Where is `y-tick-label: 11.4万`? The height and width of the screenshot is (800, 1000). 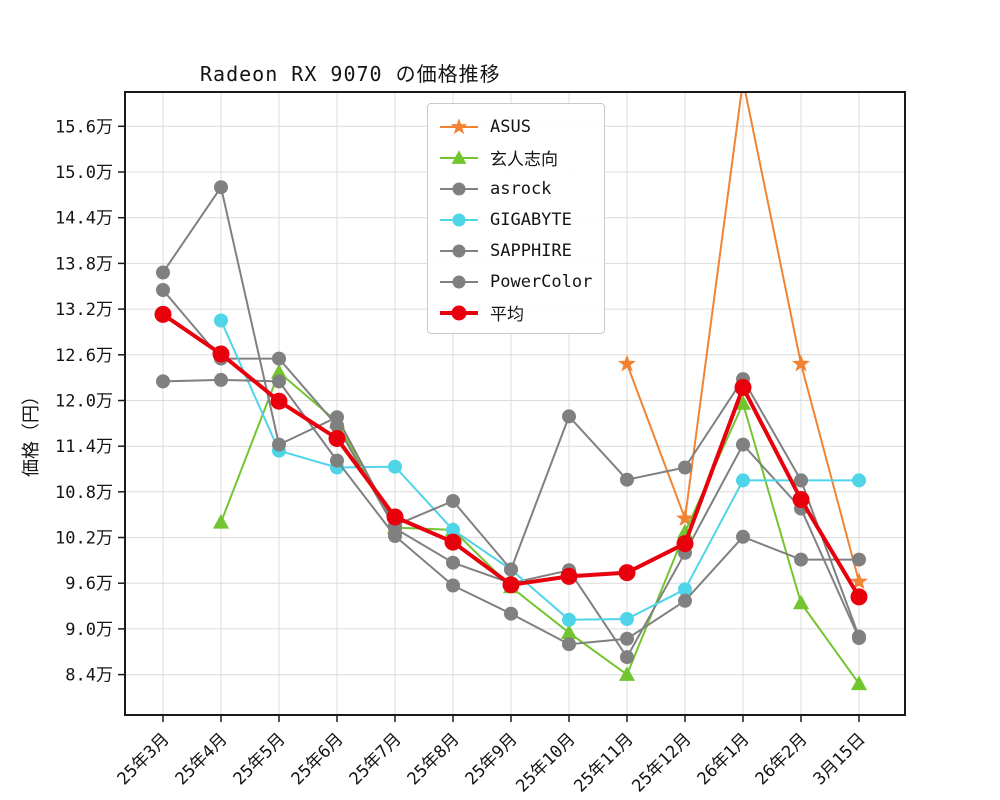 y-tick-label: 11.4万 is located at coordinates (84, 447).